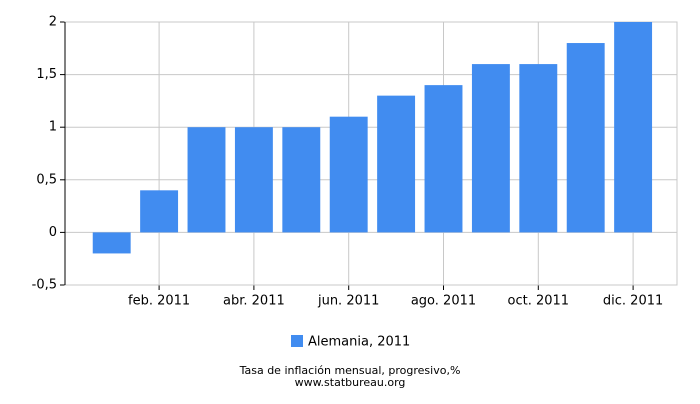 Image resolution: width=700 pixels, height=404 pixels. Describe the element at coordinates (297, 341) in the screenshot. I see `legend-swatch` at that location.